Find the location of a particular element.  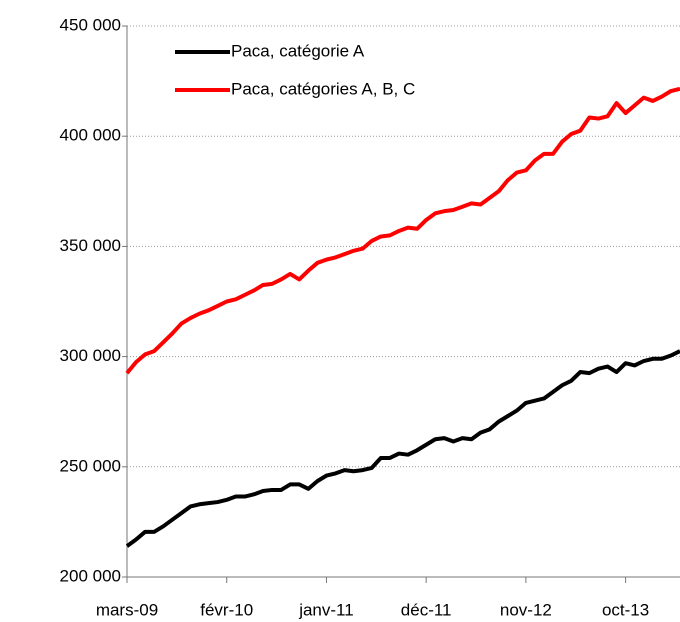

x-tick-label: déc-11 is located at coordinates (426, 609).